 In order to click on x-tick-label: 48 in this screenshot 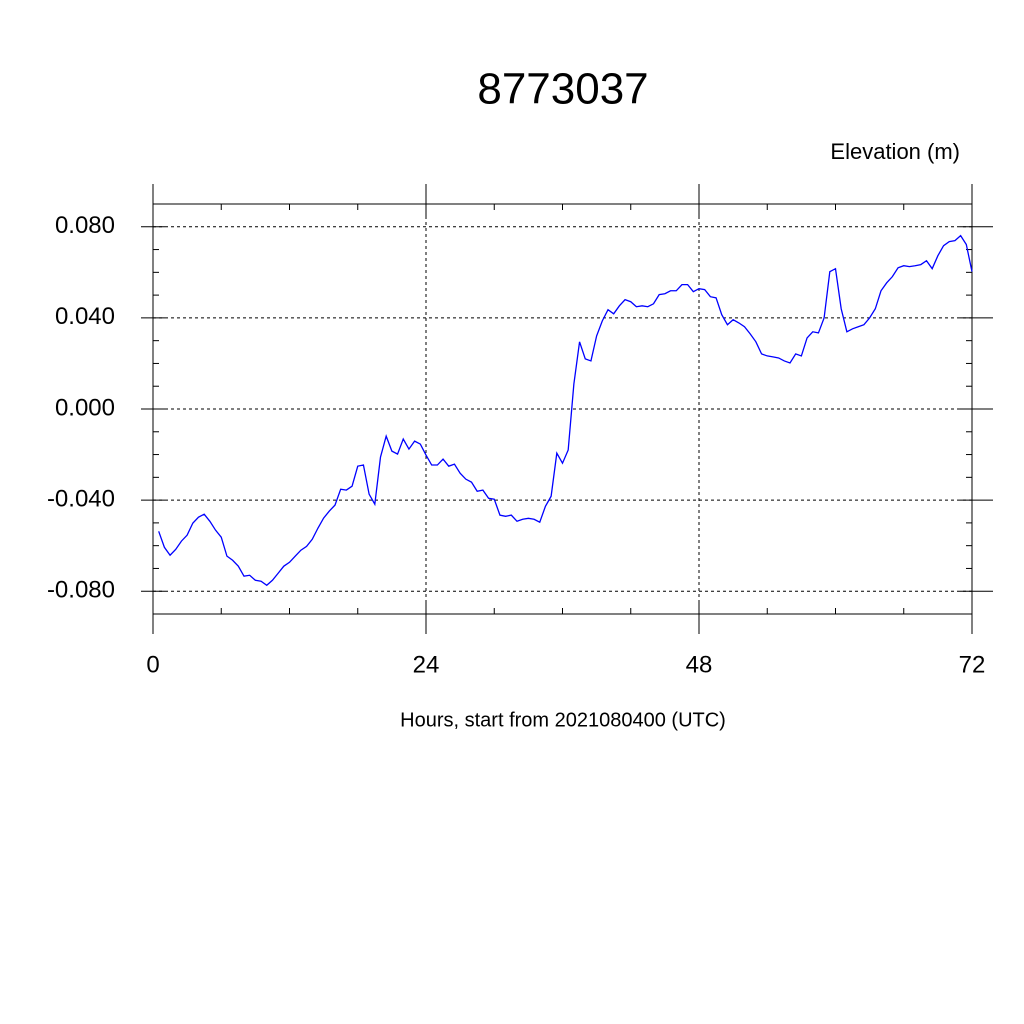, I will do `click(699, 664)`.